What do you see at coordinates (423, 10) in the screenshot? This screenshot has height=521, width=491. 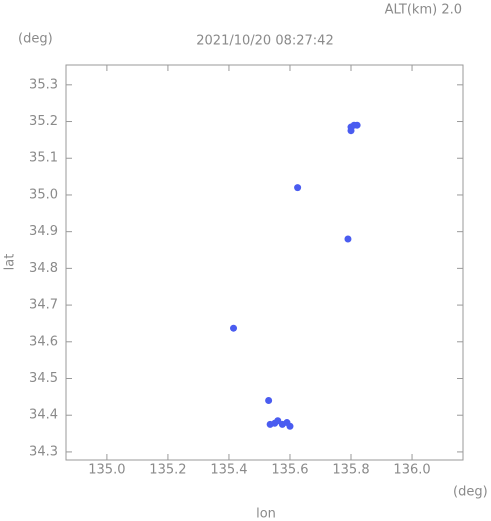 I see `altitude-label: ALT(km) 2.0` at bounding box center [423, 10].